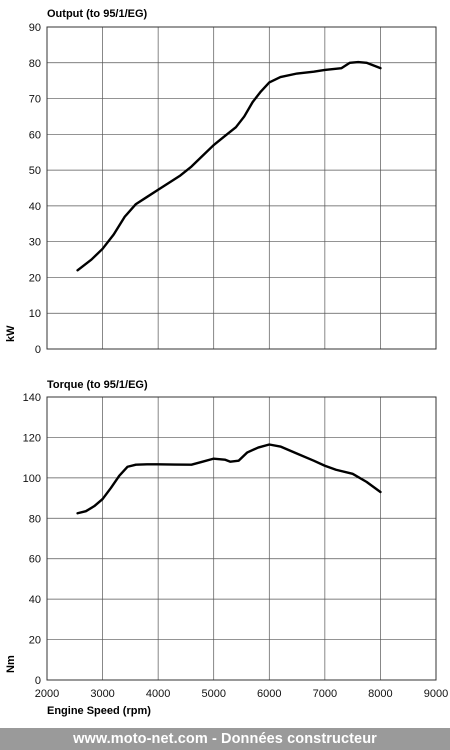 Image resolution: width=450 pixels, height=750 pixels. I want to click on output-ytick-label: 30, so click(35, 243).